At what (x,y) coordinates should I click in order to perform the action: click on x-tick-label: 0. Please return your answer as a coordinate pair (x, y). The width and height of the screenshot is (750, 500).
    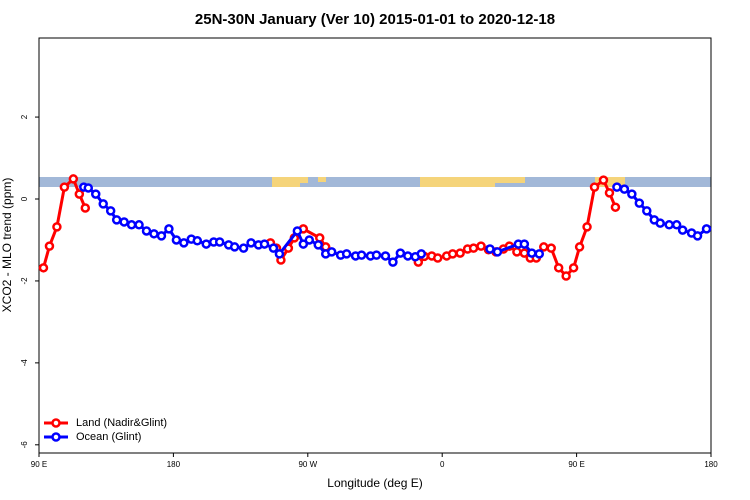
    Looking at the image, I should click on (442, 464).